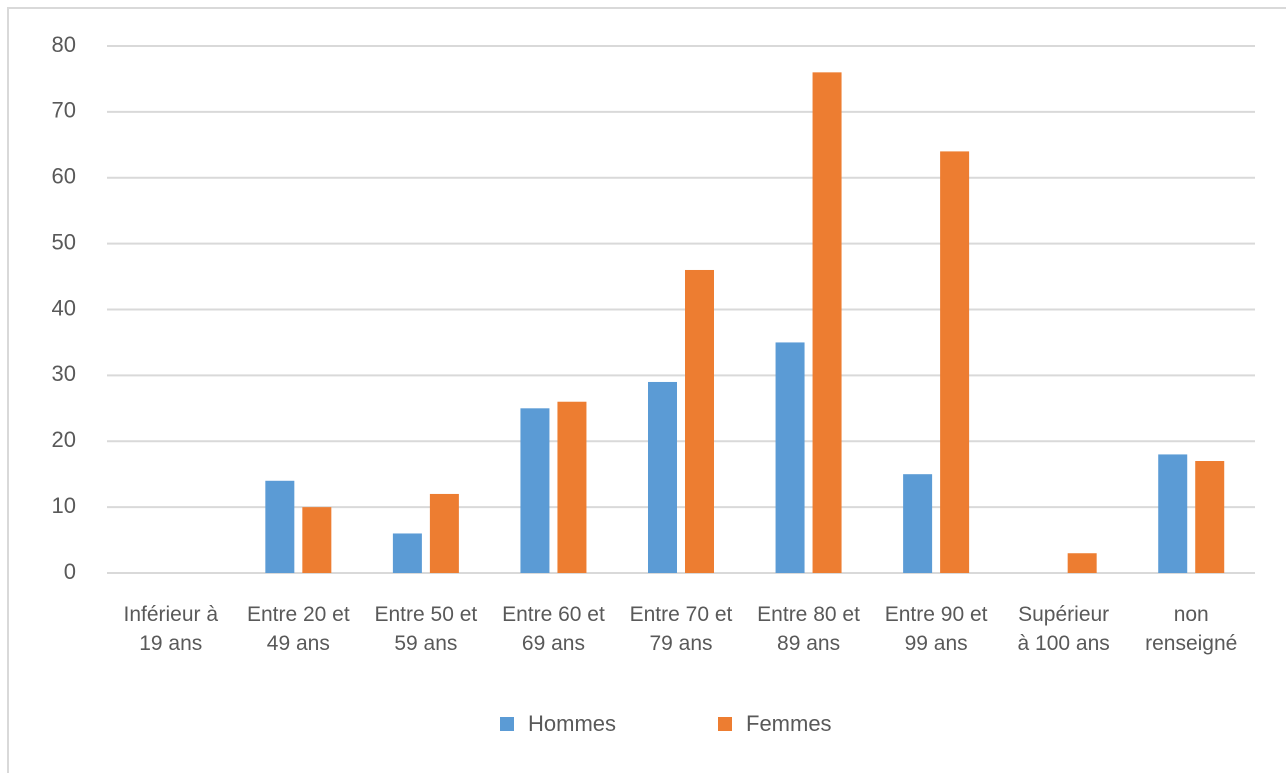 The image size is (1286, 773). I want to click on legend-label: Hommes, so click(572, 723).